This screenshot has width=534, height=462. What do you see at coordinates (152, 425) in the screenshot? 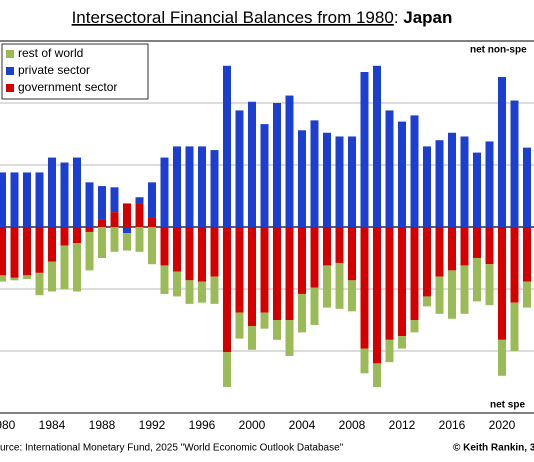
I see `x-tick-label: 1992` at bounding box center [152, 425].